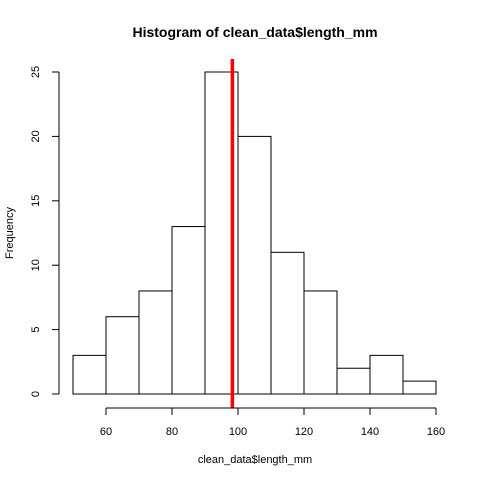  Describe the element at coordinates (304, 432) in the screenshot. I see `x-tick-label-120: 120` at that location.